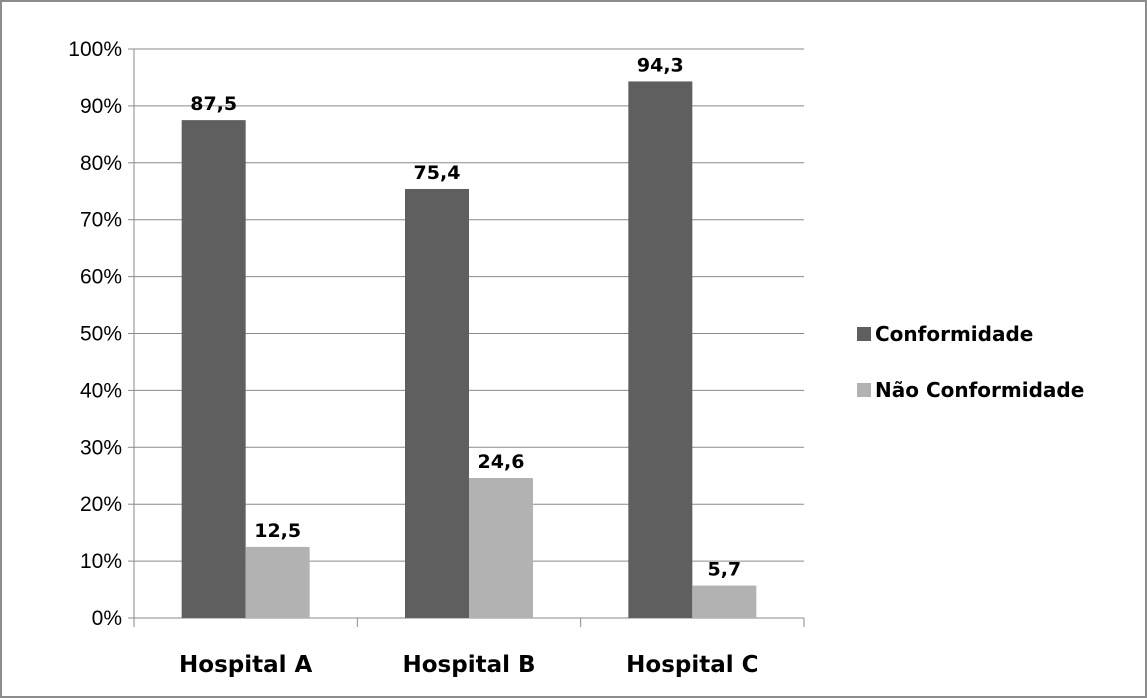  What do you see at coordinates (501, 462) in the screenshot?
I see `data-label: 24,6` at bounding box center [501, 462].